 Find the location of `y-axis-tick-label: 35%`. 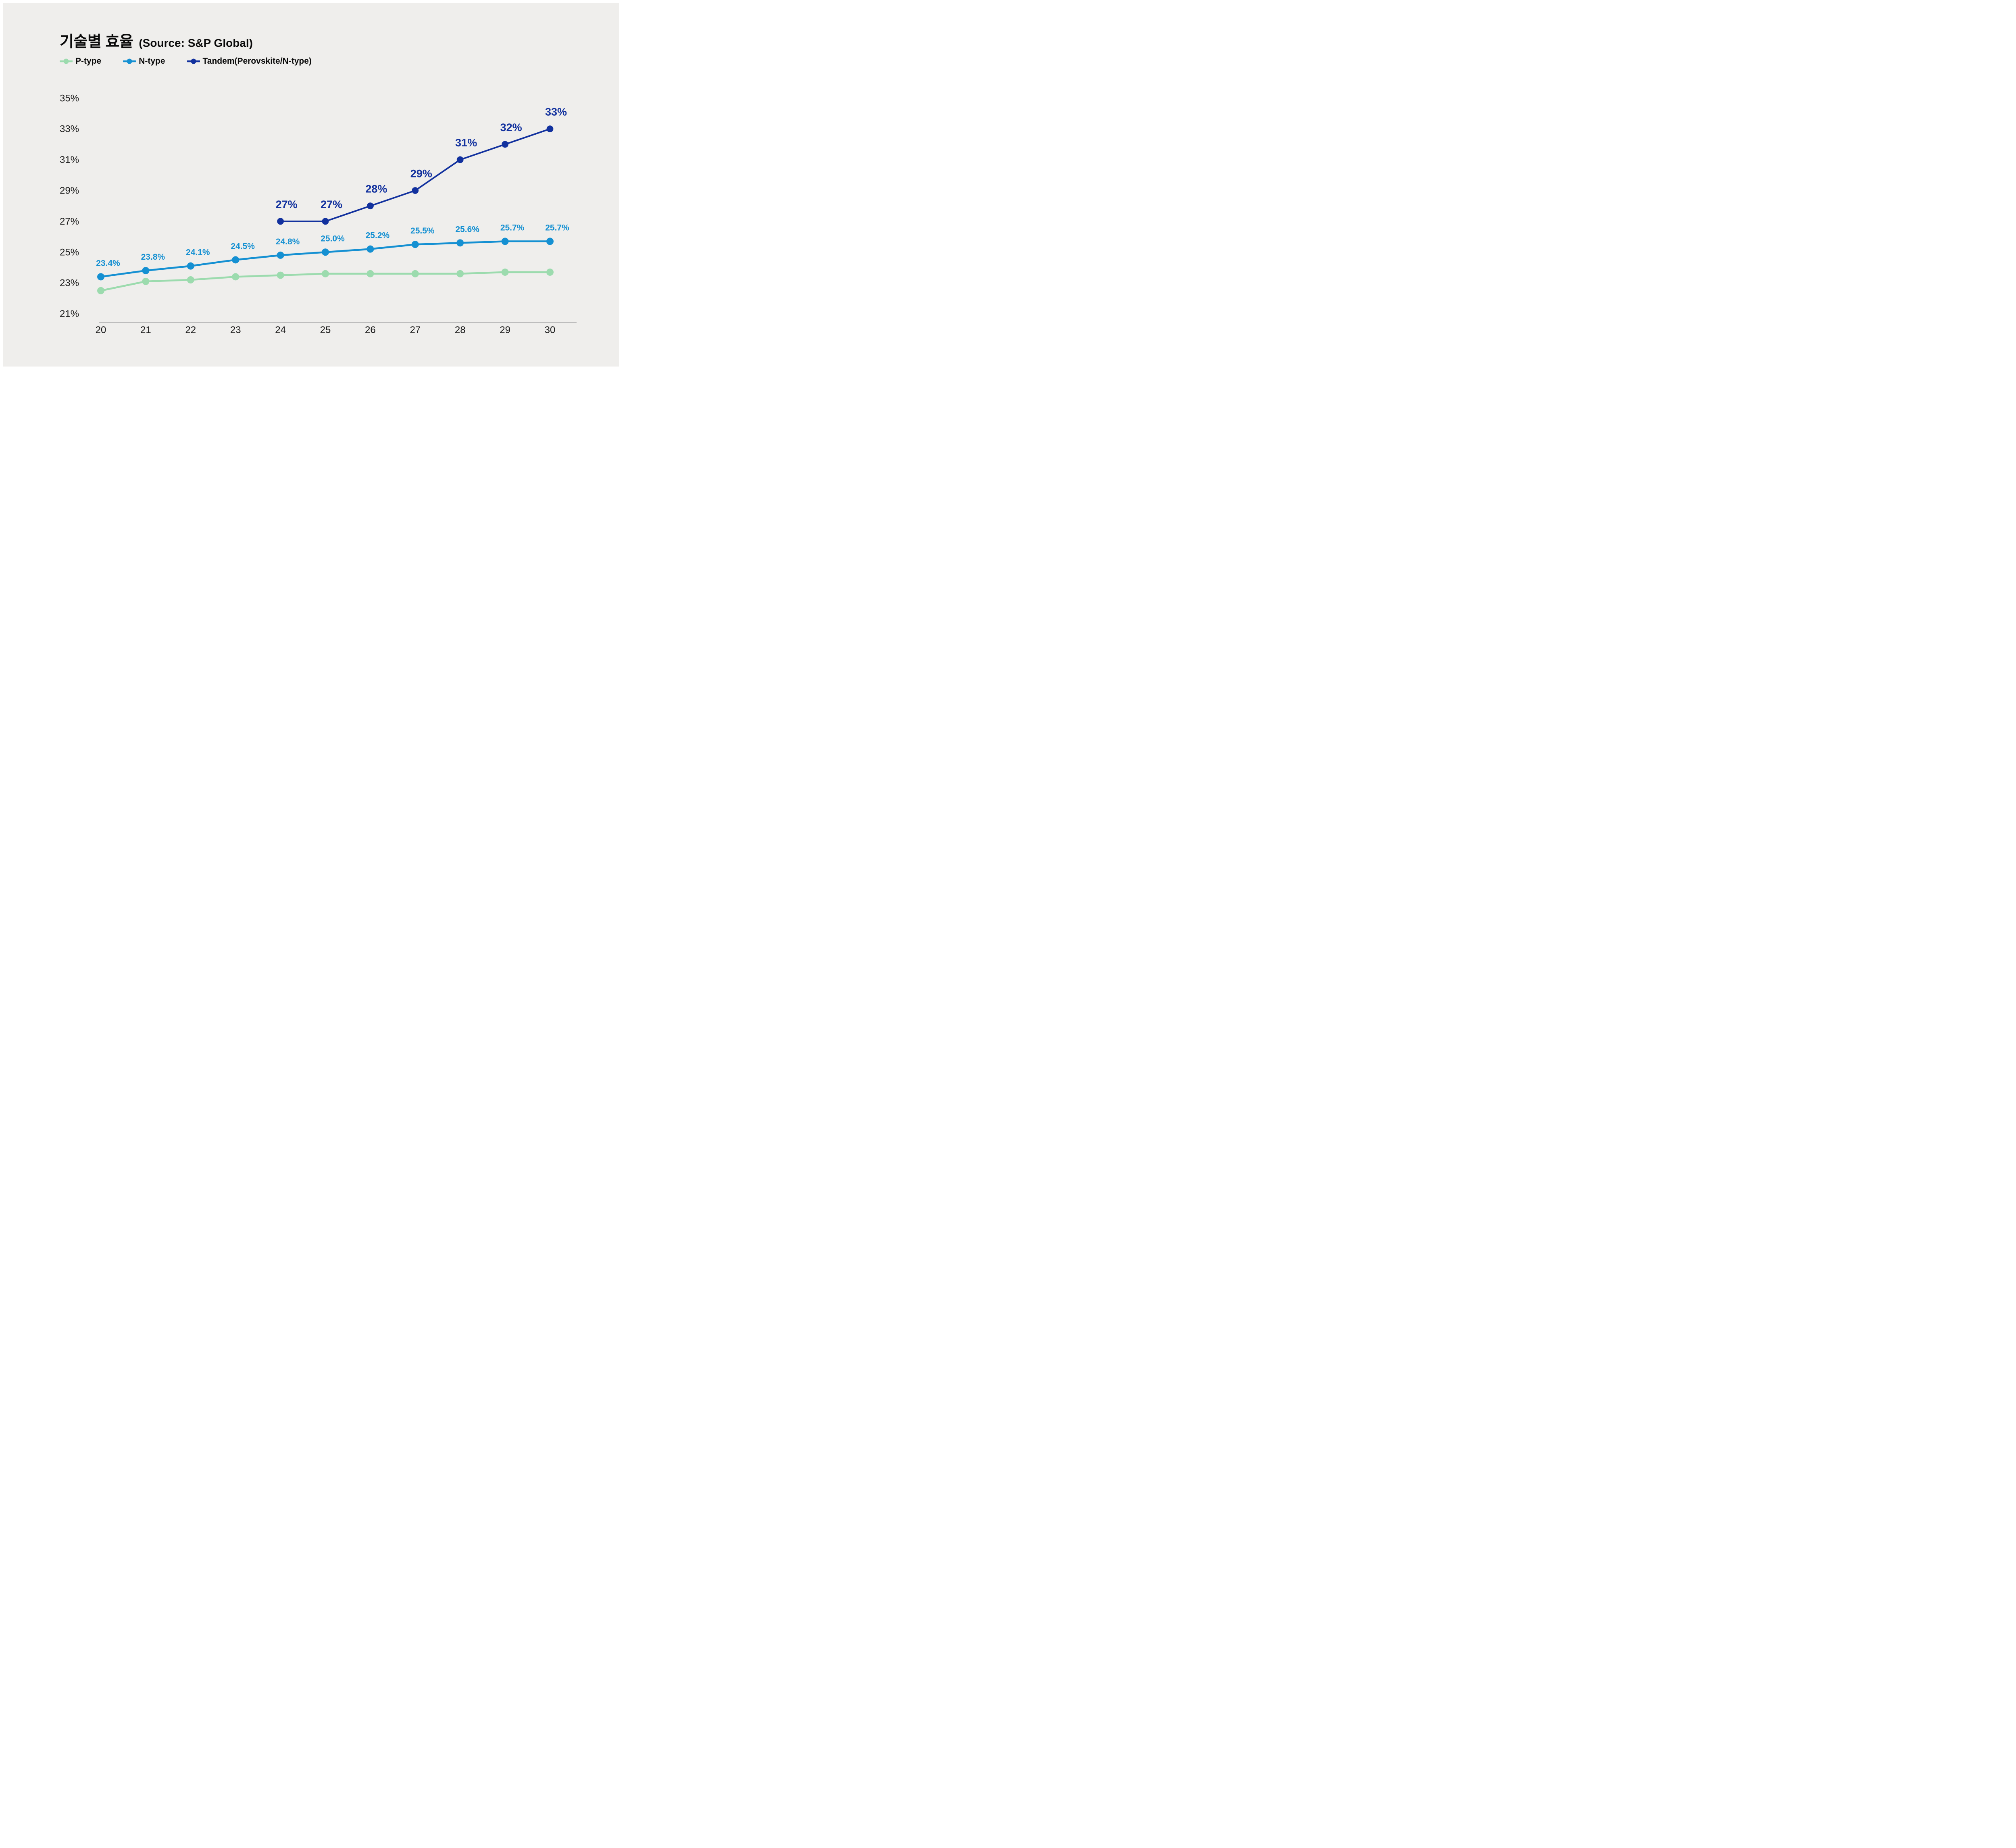

y-axis-tick-label: 35% is located at coordinates (69, 98).